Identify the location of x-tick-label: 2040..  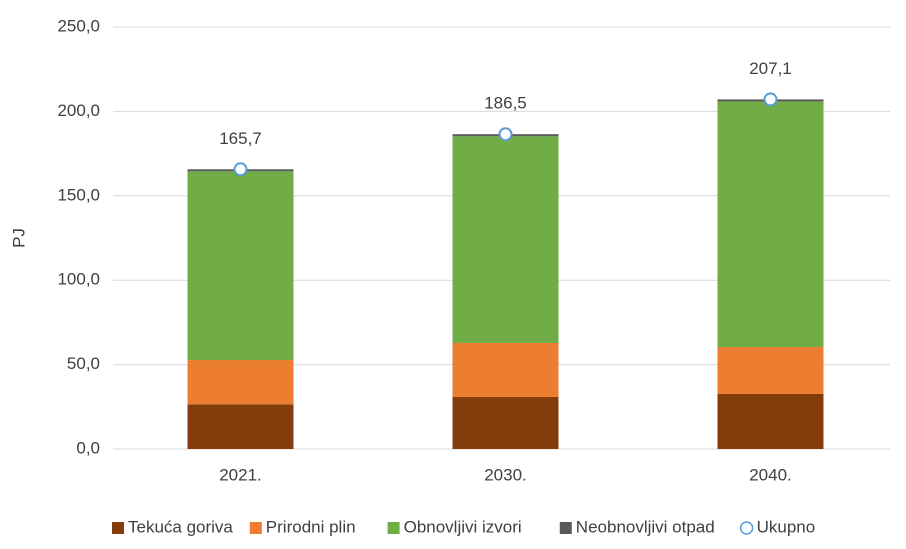
(770, 474).